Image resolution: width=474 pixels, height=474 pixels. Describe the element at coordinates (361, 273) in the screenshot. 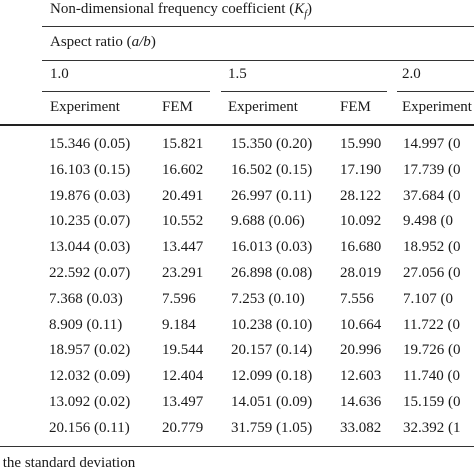

I see `table-cell: 28.019` at that location.